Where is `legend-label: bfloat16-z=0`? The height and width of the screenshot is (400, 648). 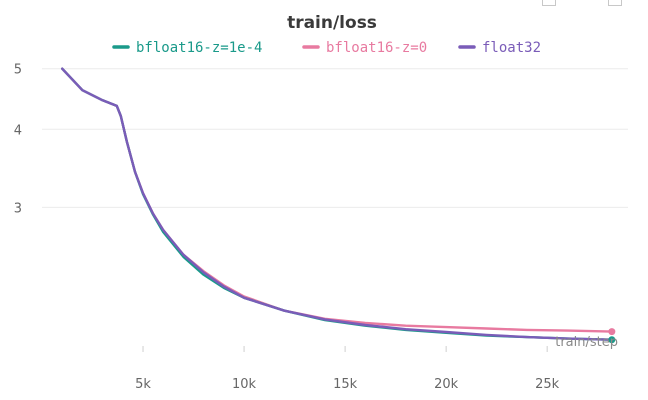
legend-label: bfloat16-z=0 is located at coordinates (376, 48).